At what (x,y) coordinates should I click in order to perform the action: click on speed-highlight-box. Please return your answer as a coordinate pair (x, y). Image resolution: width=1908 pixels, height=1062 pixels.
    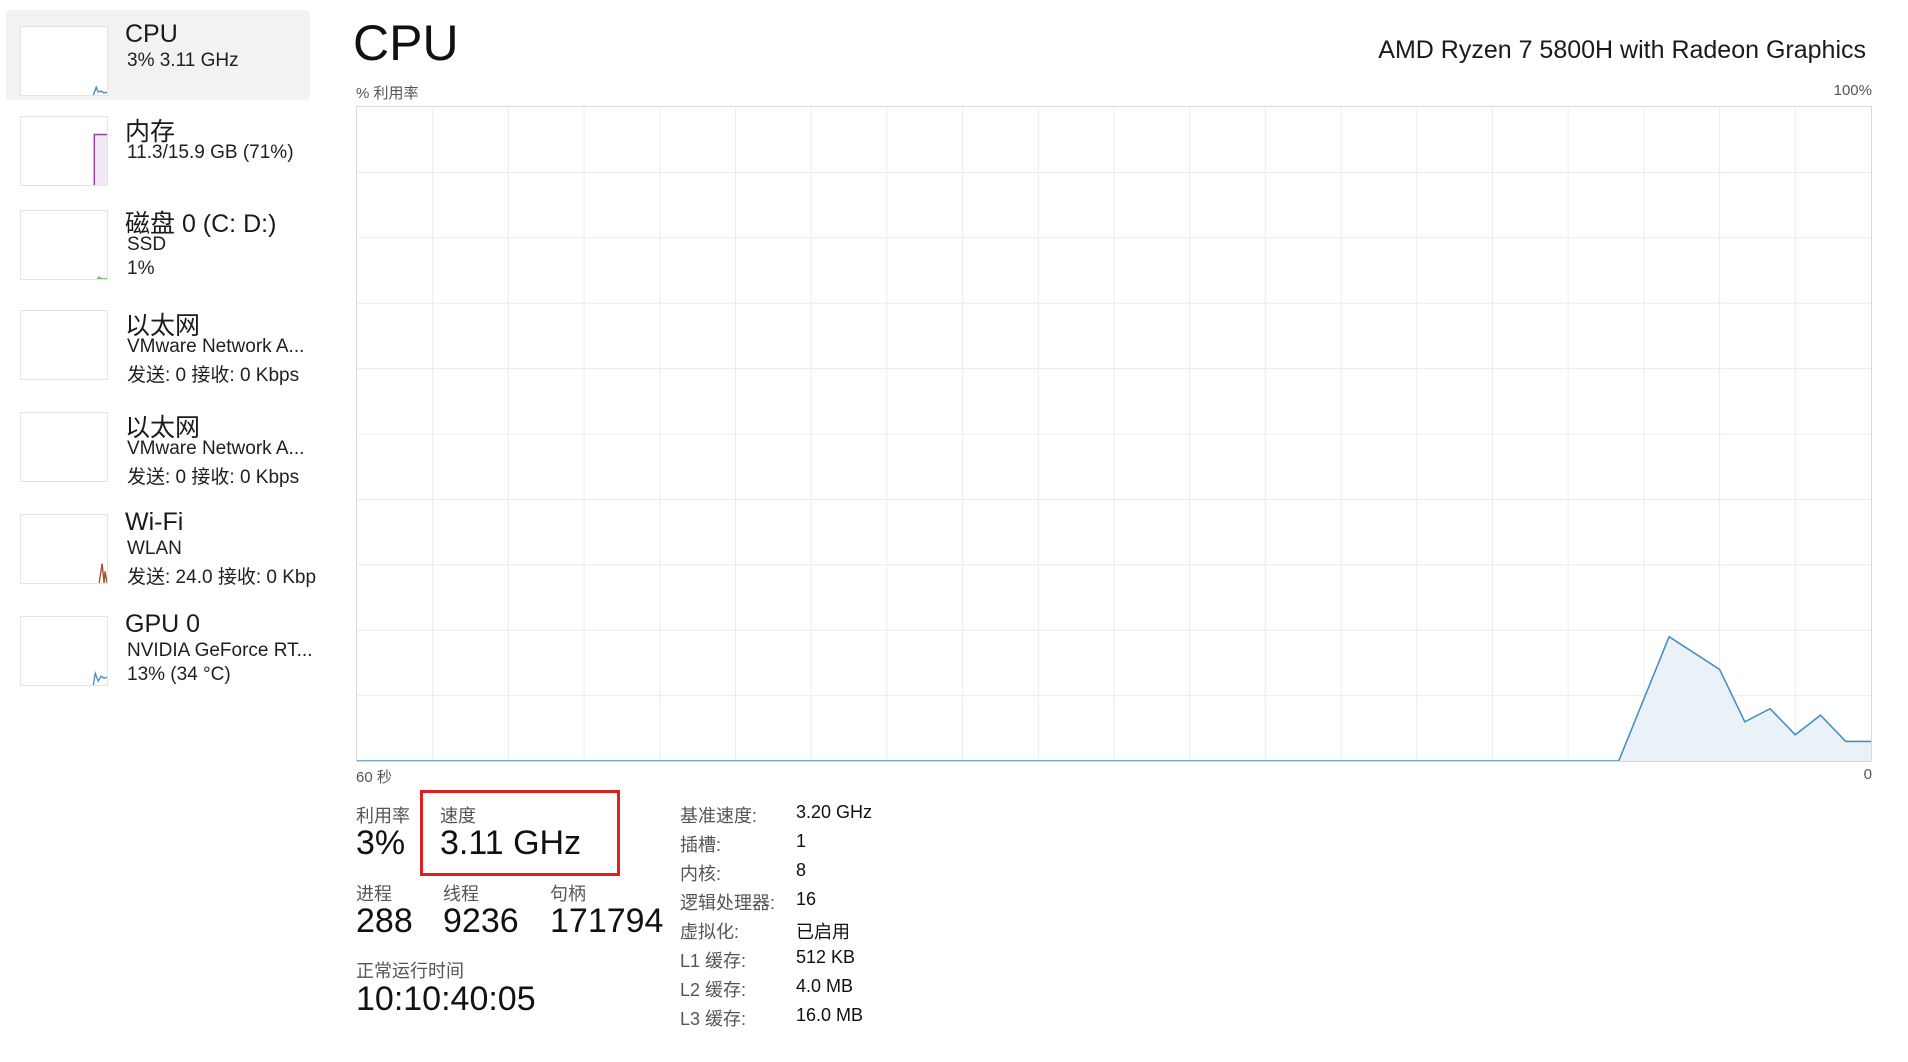
    Looking at the image, I should click on (520, 833).